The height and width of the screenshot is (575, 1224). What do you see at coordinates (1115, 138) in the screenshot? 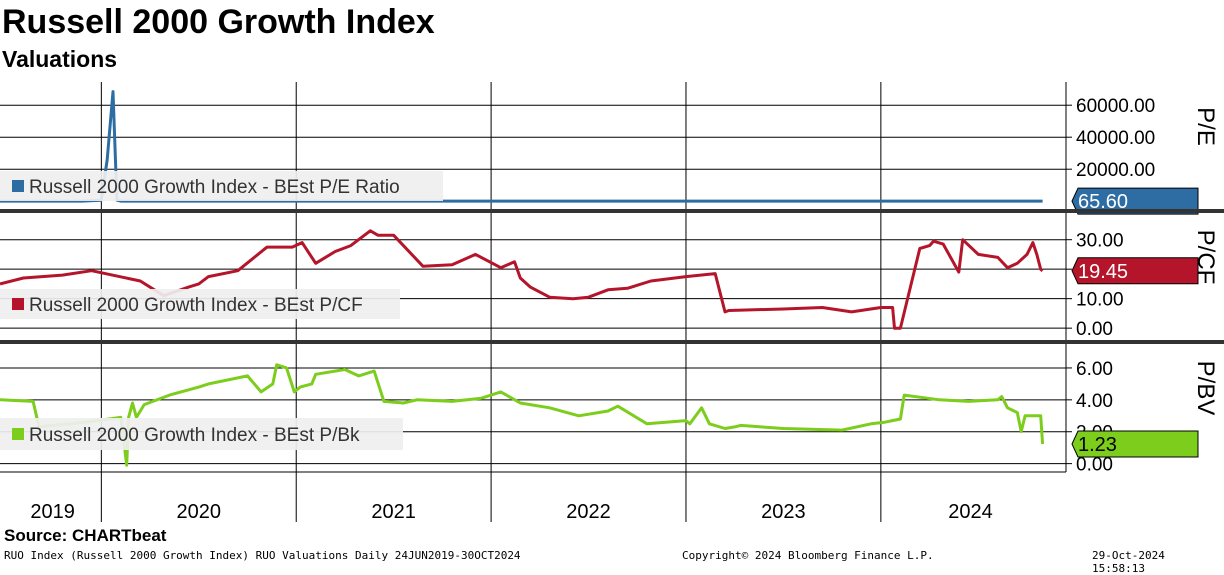
I see `y-tick-label: 40000.00` at bounding box center [1115, 138].